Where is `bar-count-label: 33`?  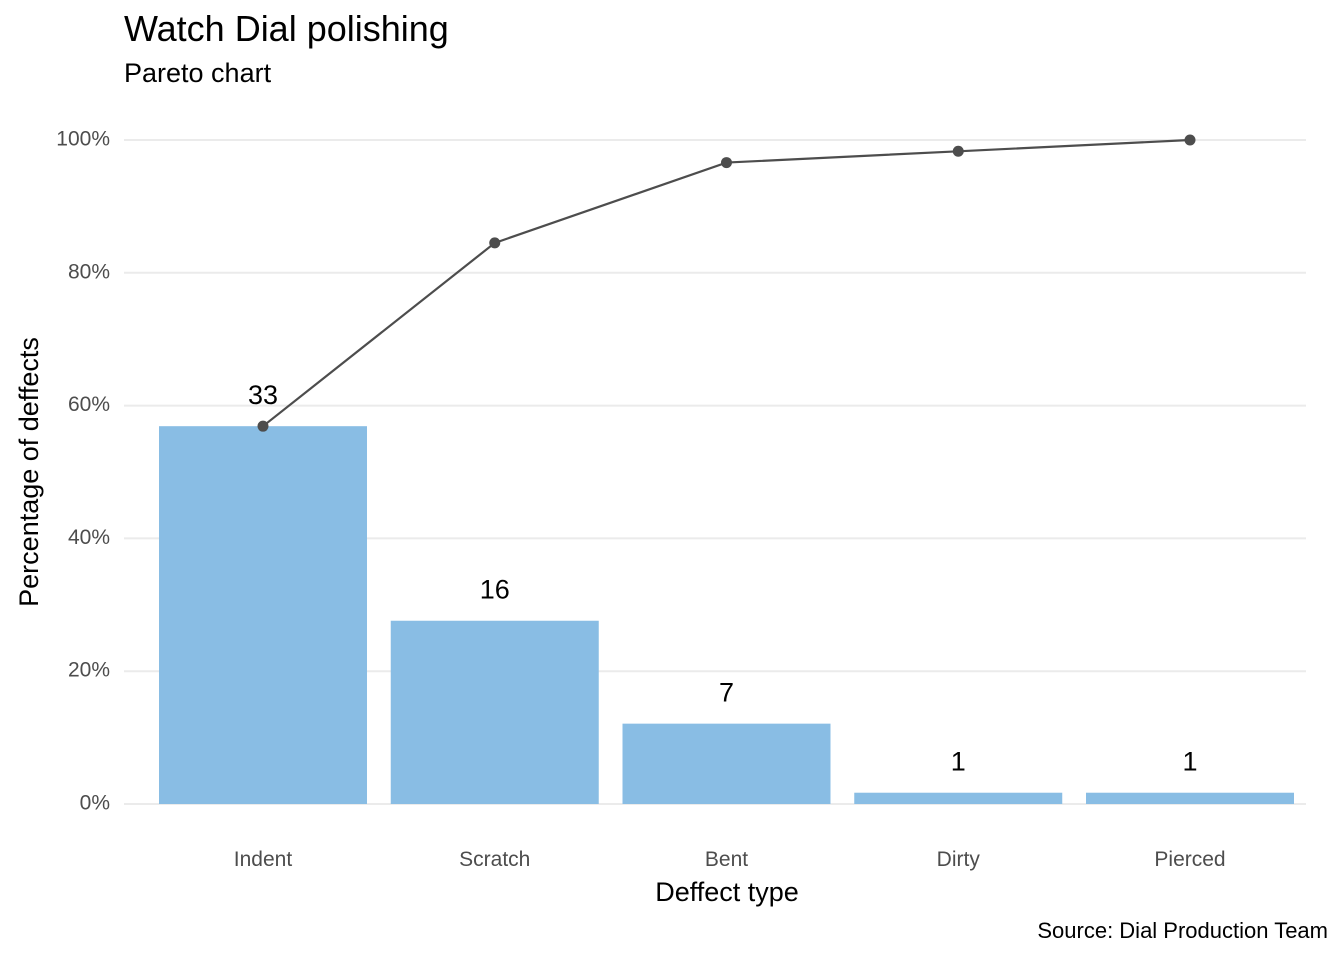 bar-count-label: 33 is located at coordinates (263, 395).